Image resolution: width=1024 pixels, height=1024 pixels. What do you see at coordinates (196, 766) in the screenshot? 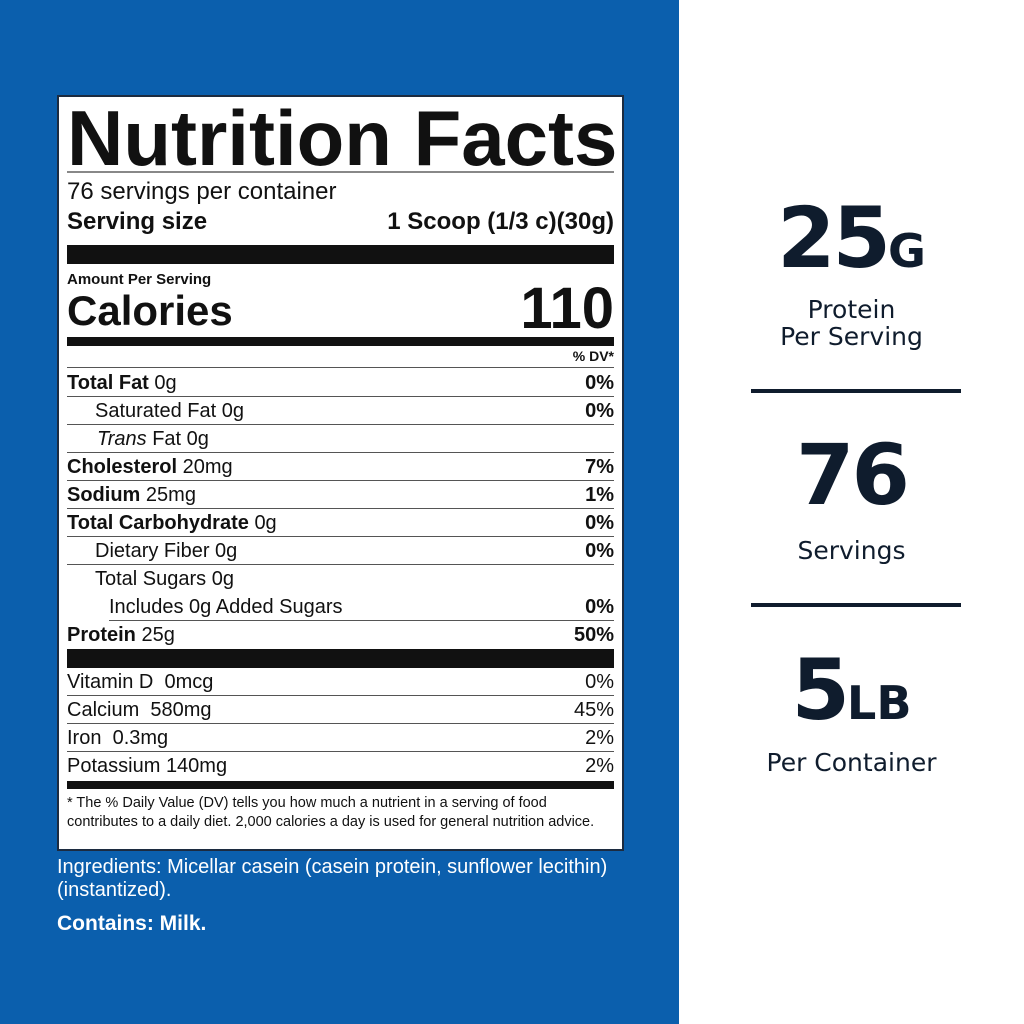
I see `vitamin-amount: 140mg` at bounding box center [196, 766].